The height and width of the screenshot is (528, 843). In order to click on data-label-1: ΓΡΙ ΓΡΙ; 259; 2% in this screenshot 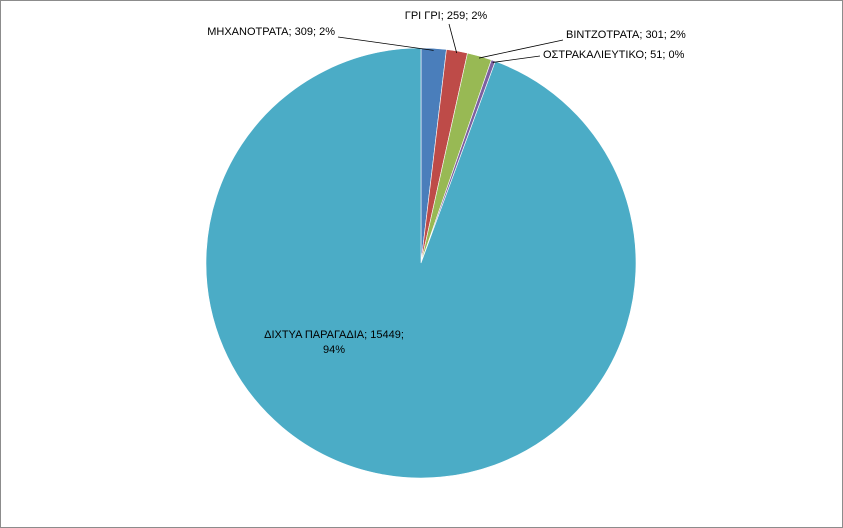, I will do `click(446, 16)`.